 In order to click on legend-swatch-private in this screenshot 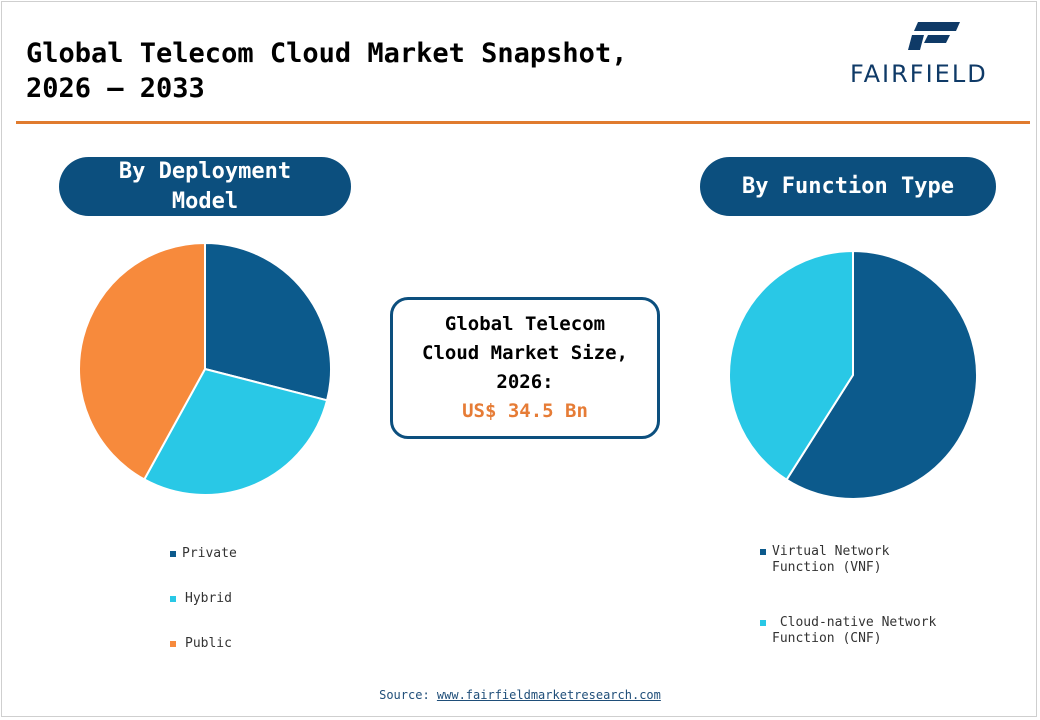, I will do `click(173, 554)`.